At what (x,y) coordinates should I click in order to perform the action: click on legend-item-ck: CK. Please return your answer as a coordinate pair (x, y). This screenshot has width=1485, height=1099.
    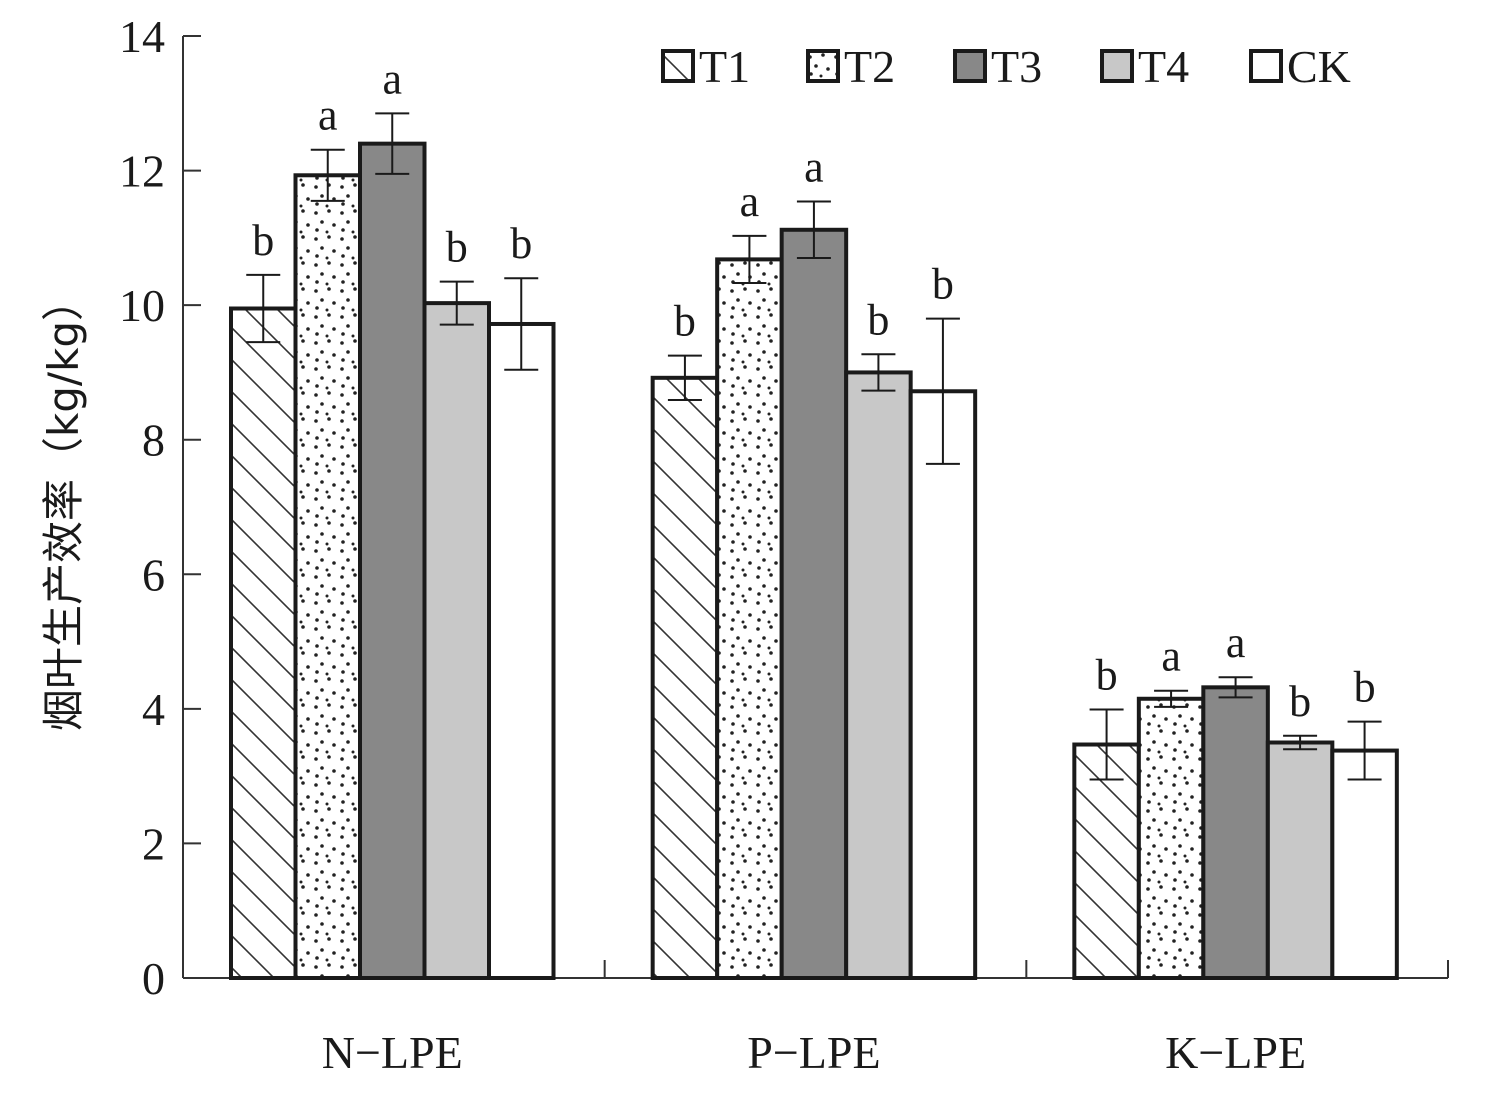
    Looking at the image, I should click on (1300, 66).